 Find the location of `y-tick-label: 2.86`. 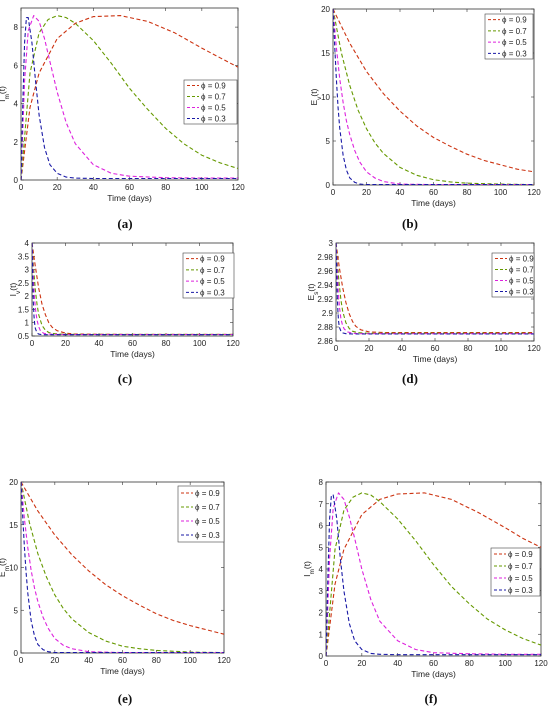

y-tick-label: 2.86 is located at coordinates (325, 341).